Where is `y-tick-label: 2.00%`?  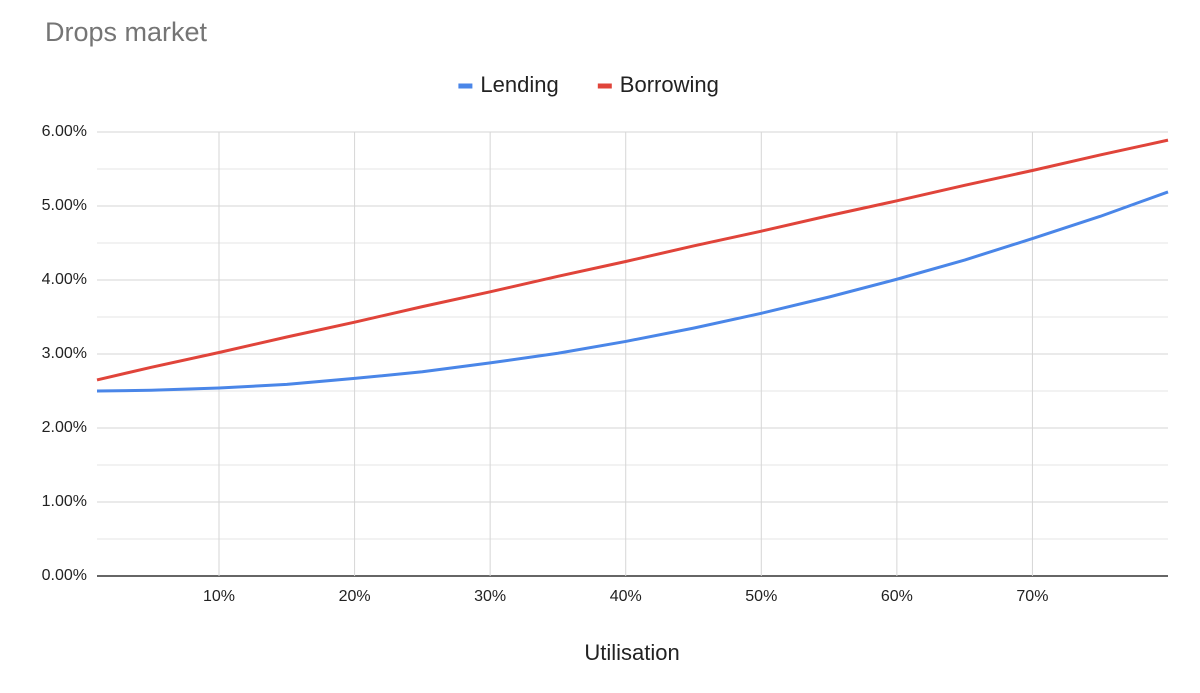
y-tick-label: 2.00% is located at coordinates (64, 427).